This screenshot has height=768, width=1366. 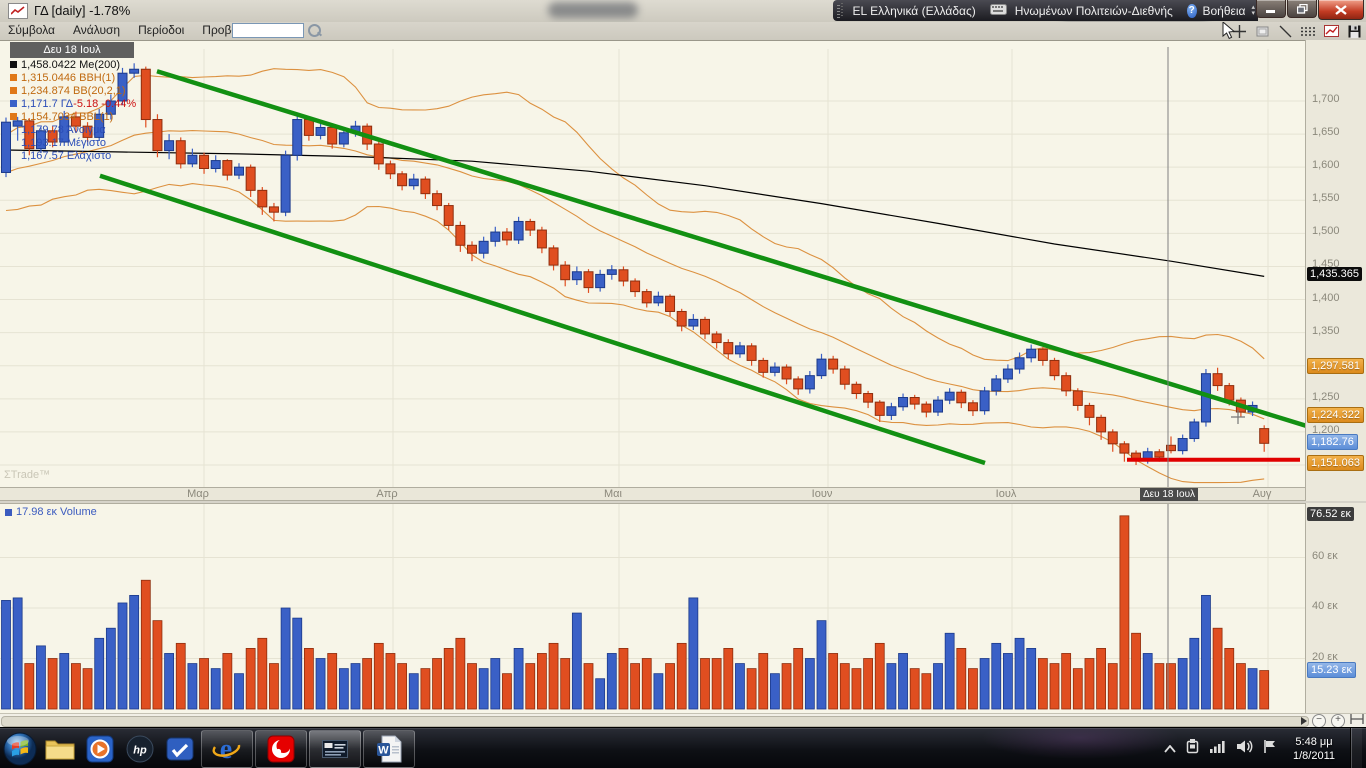 I want to click on menu-bar: Σύμβολα Ανάλυση Περίοδοι Προβολή, so click(x=683, y=31).